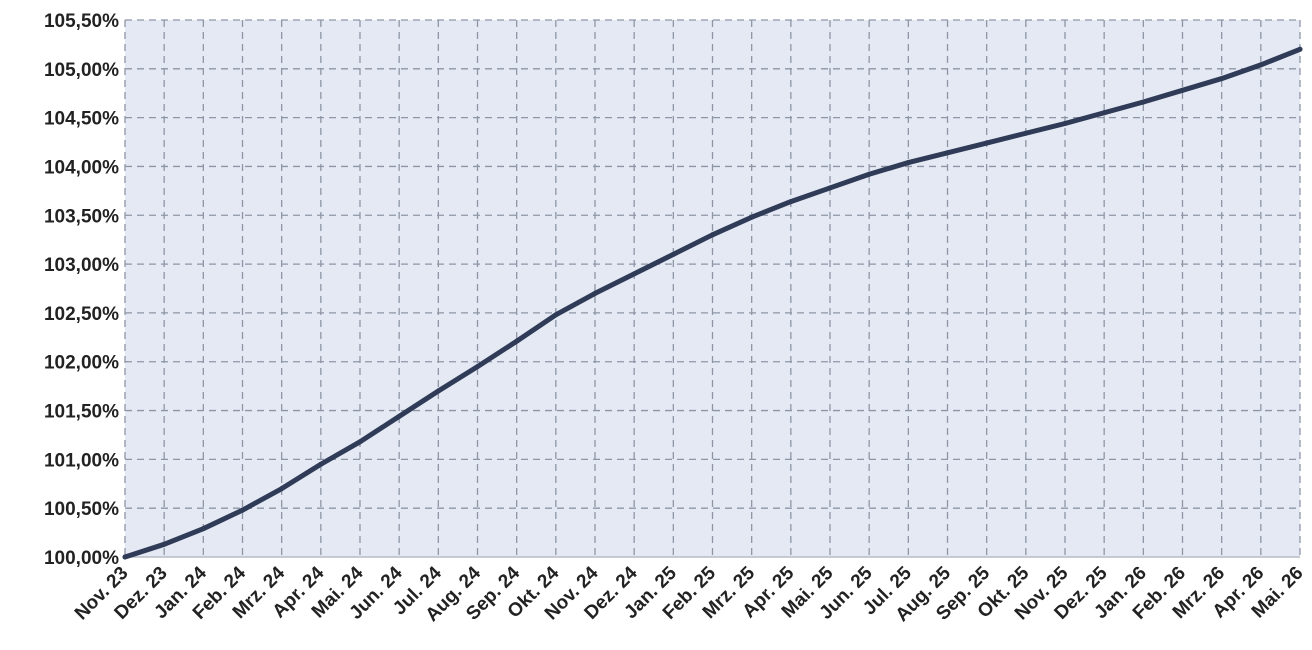 This screenshot has height=650, width=1312. Describe the element at coordinates (81, 460) in the screenshot. I see `y-tick-label: 101,00%` at that location.